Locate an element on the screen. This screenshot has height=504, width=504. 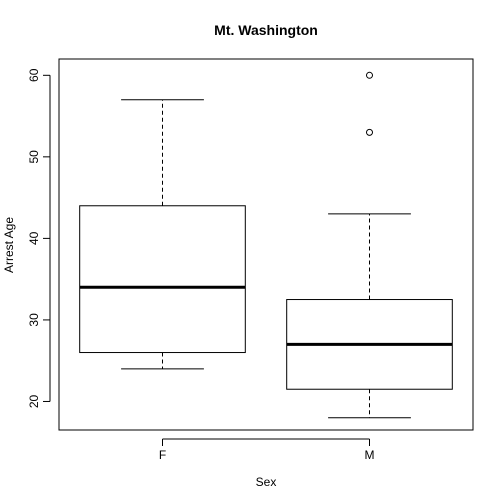
y-tick-label: 50 is located at coordinates (34, 157).